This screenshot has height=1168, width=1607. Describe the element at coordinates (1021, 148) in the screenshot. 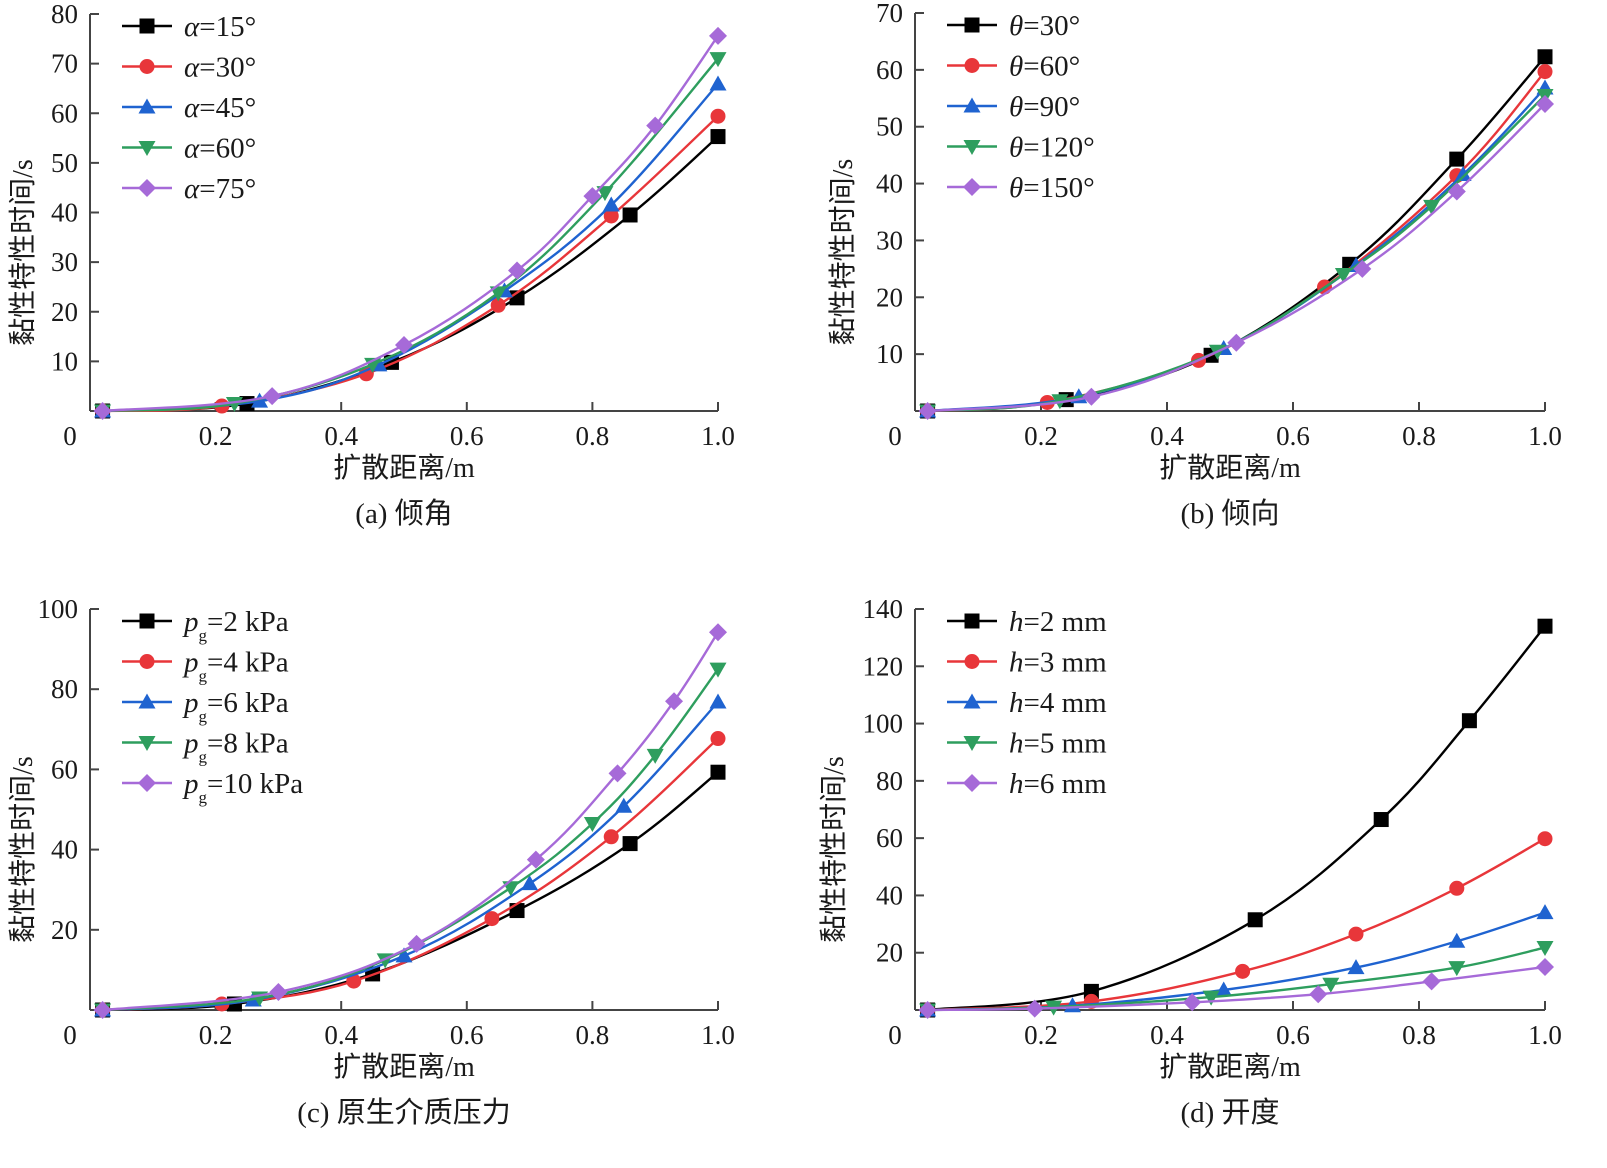

I see `legend-item: θ=120°` at that location.